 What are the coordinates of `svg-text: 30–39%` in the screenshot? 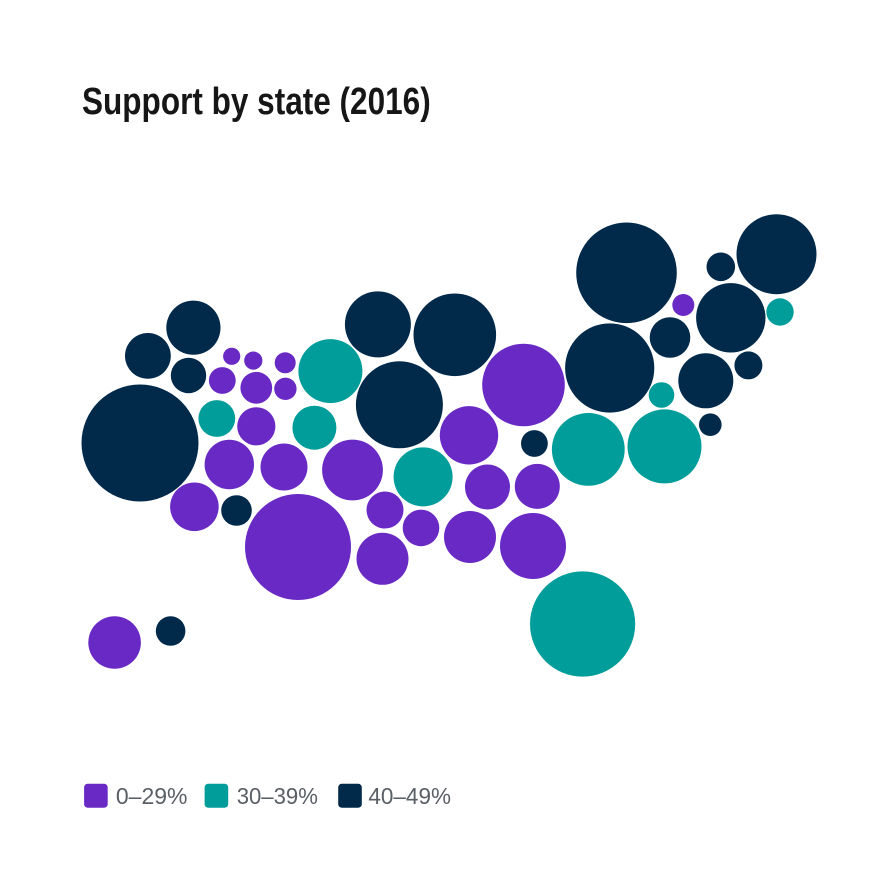 It's located at (277, 796).